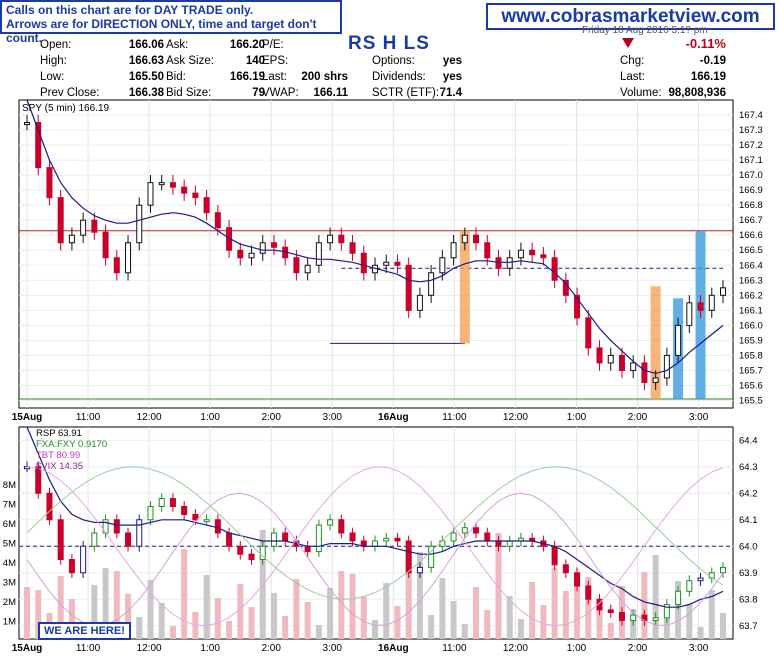  I want to click on eps-label: EPS:, so click(275, 61).